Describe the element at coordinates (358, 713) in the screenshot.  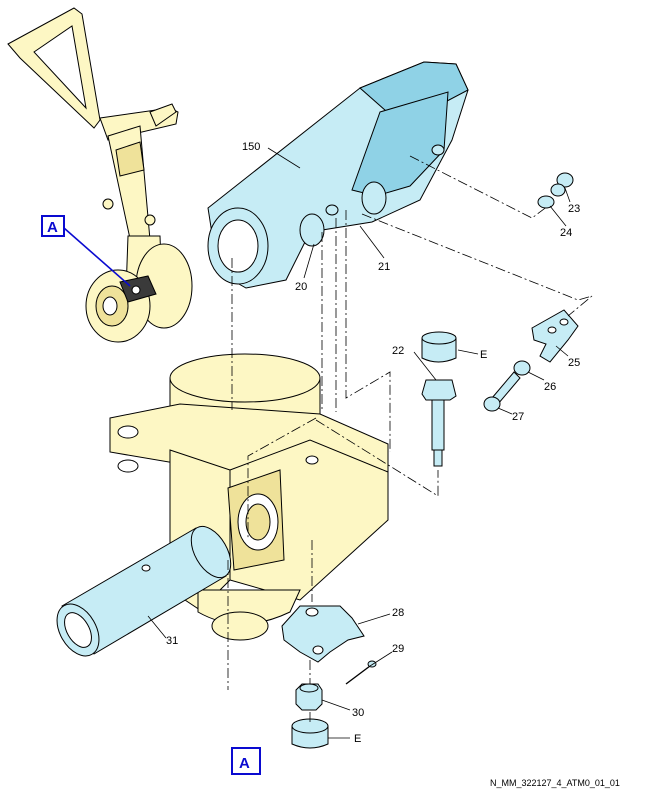
I see `callout-30: 30` at that location.